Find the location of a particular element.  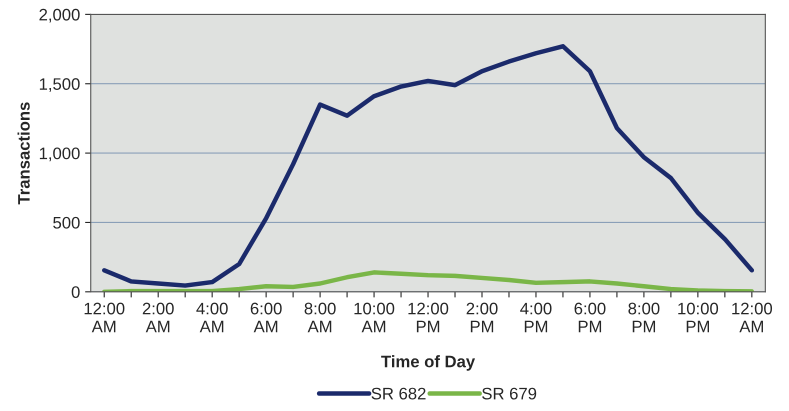

x-tick-label: 6:00 PM is located at coordinates (590, 317).